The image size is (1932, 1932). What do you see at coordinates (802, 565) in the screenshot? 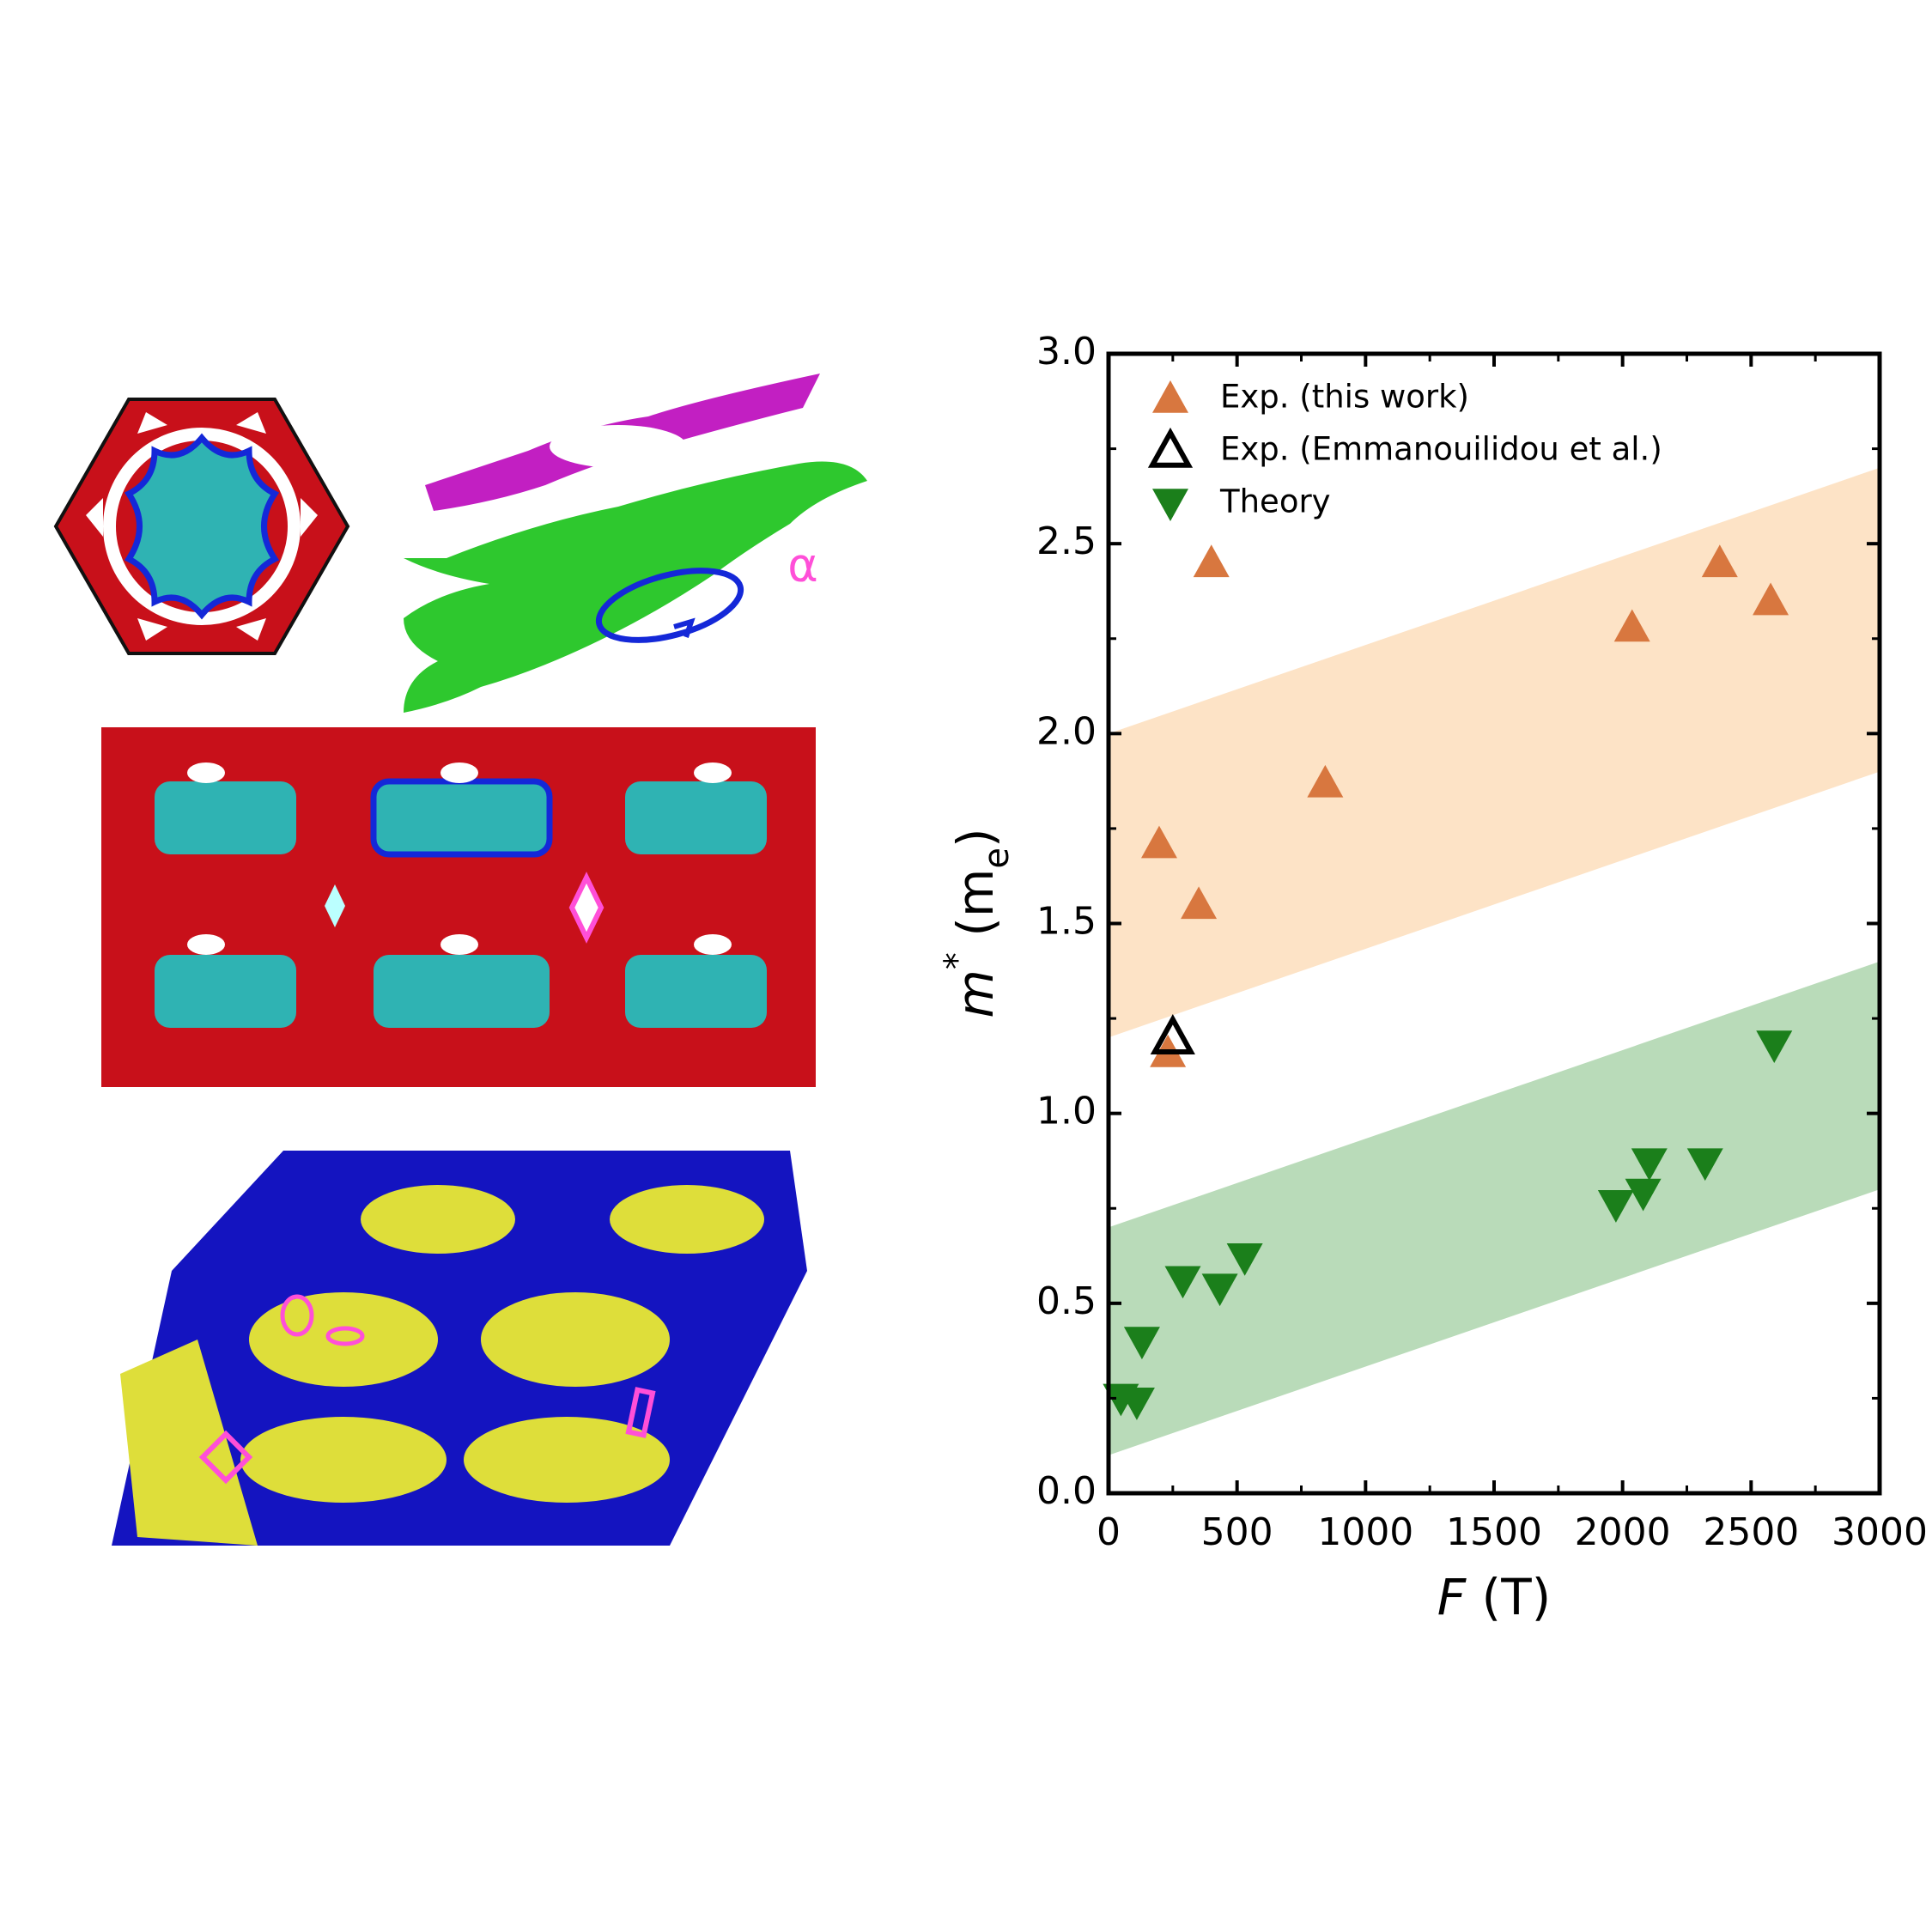
I see `orbit-label: α` at bounding box center [802, 565].